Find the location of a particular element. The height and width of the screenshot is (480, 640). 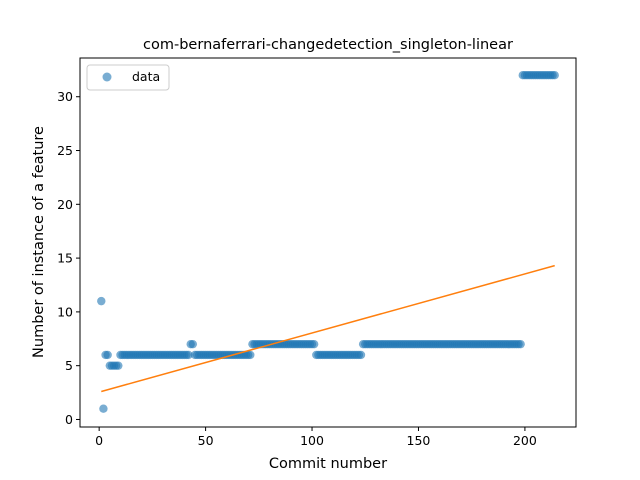

x-axis: 0 50 100 150 200 is located at coordinates (316, 437).